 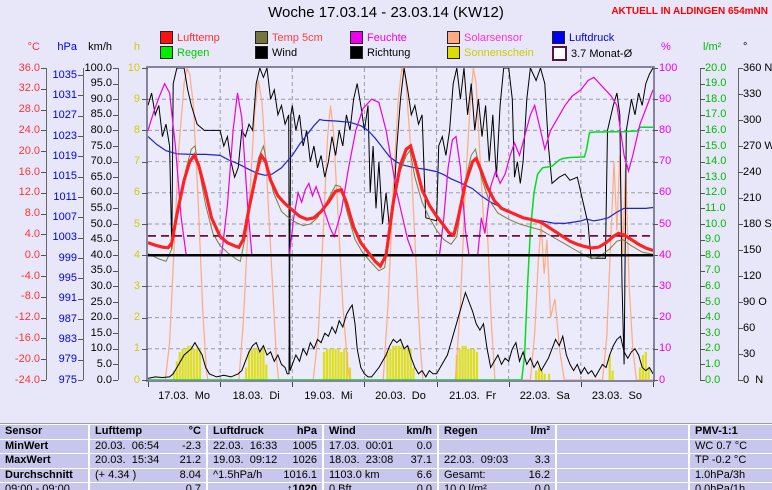 What do you see at coordinates (148, 486) in the screenshot?
I see `table-cell: 0.7` at bounding box center [148, 486].